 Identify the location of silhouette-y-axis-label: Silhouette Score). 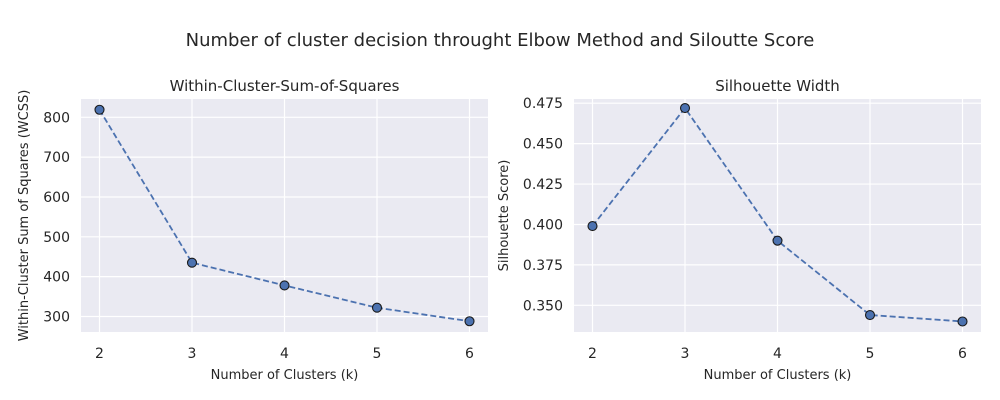
(504, 216).